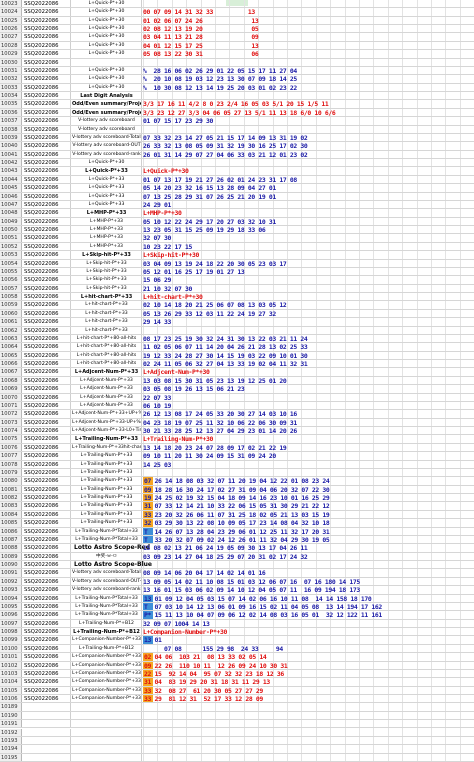 The height and width of the screenshot is (762, 474). What do you see at coordinates (107, 171) in the screenshot?
I see `method-label-cell: L+Quick-P*+33` at bounding box center [107, 171].